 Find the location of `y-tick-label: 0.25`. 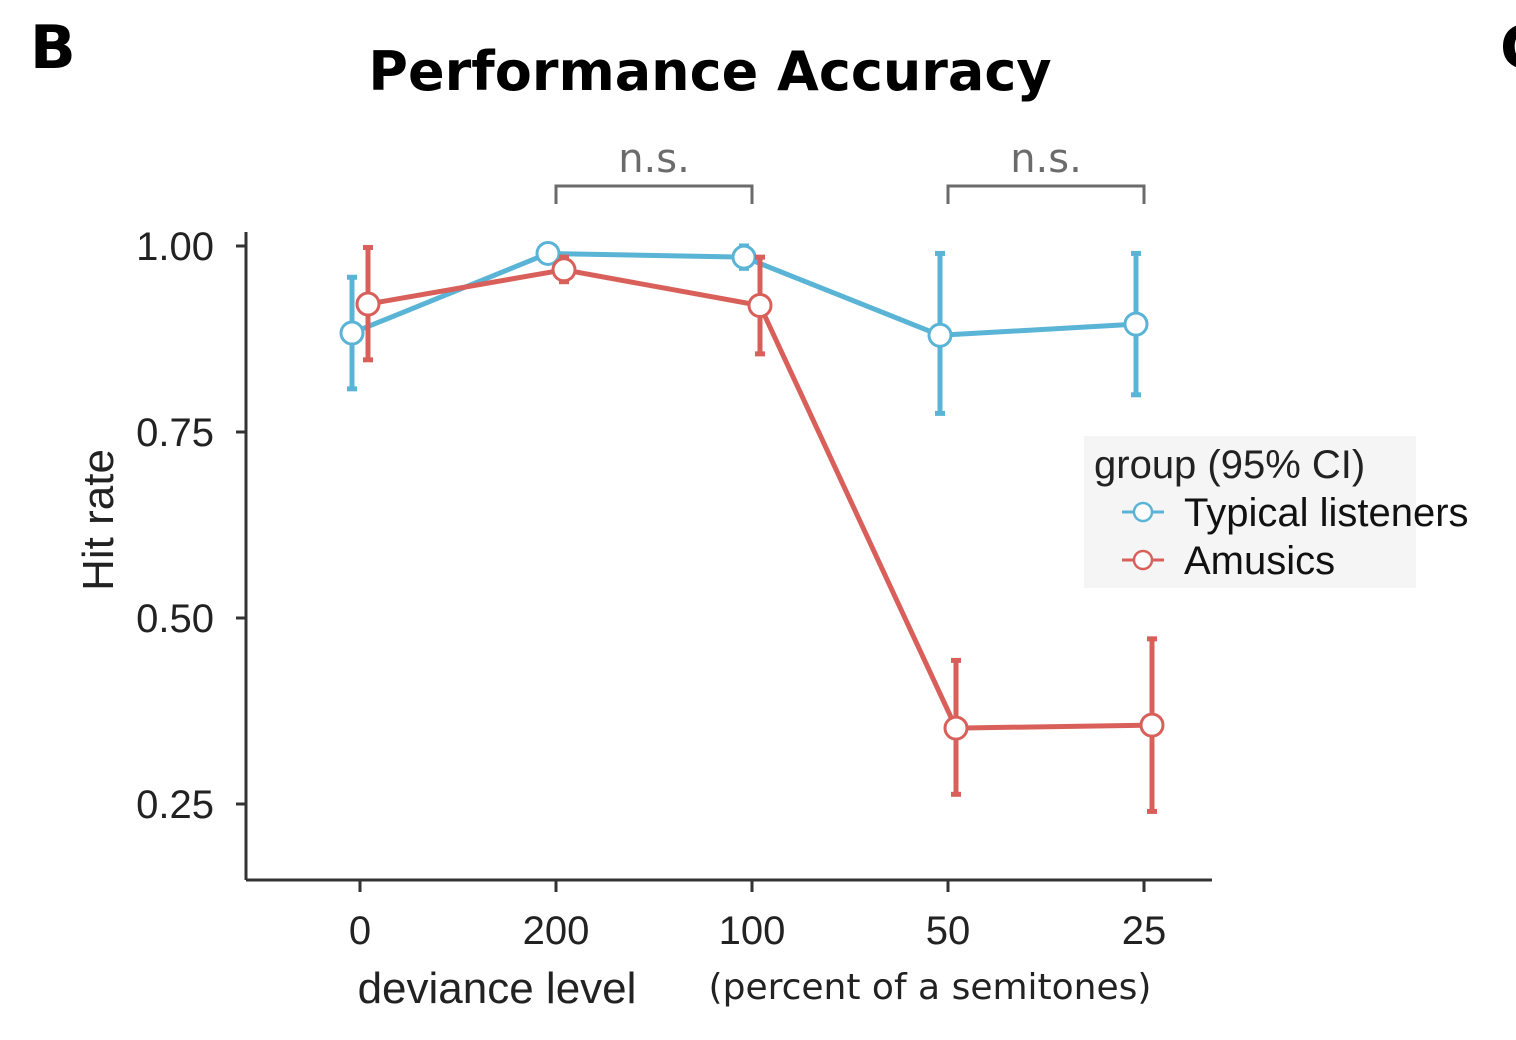

y-tick-label: 0.25 is located at coordinates (175, 805).